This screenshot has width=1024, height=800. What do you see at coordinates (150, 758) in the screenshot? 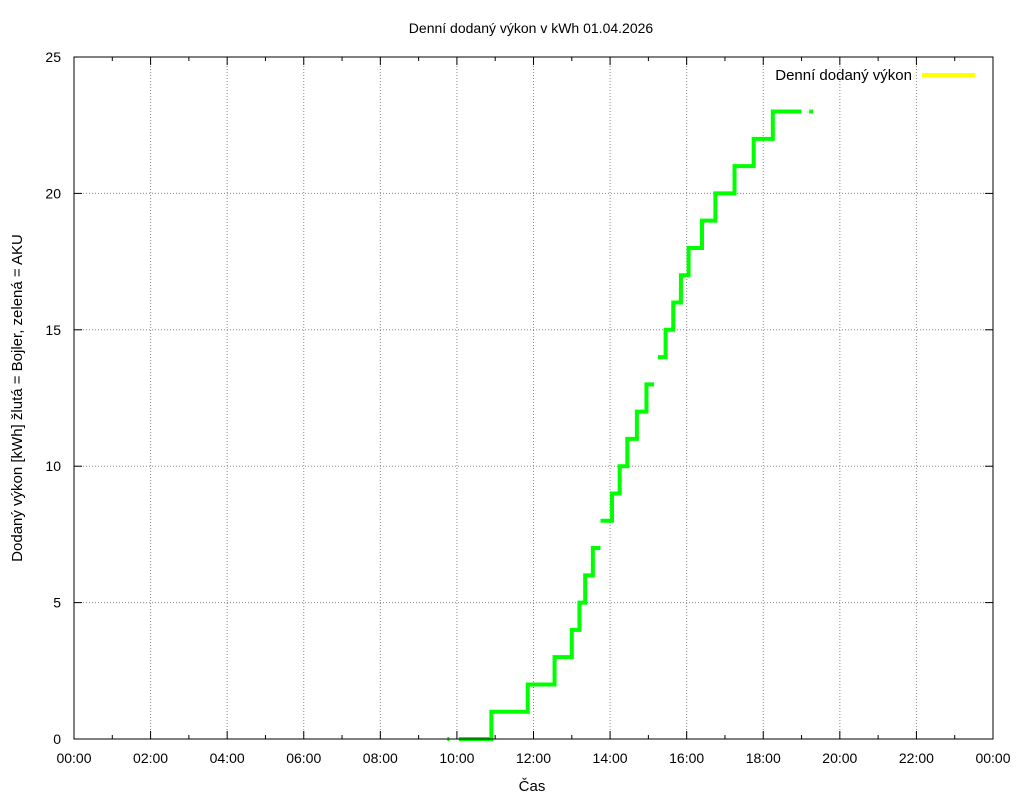
I see `x-tick-label: 02:00` at bounding box center [150, 758].